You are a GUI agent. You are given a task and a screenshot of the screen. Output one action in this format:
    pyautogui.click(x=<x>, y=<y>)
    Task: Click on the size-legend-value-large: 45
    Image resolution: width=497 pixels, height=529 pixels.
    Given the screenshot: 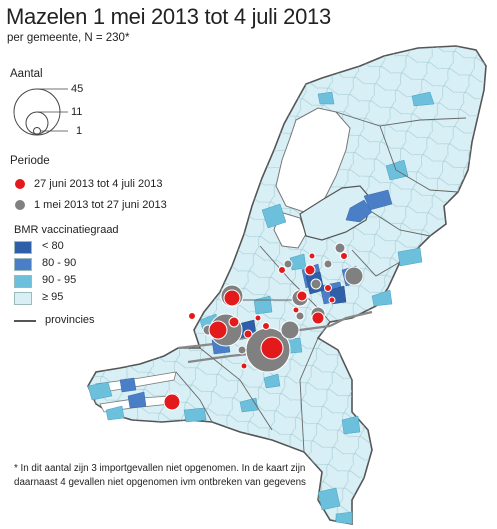 What is the action you would take?
    pyautogui.click(x=77, y=89)
    